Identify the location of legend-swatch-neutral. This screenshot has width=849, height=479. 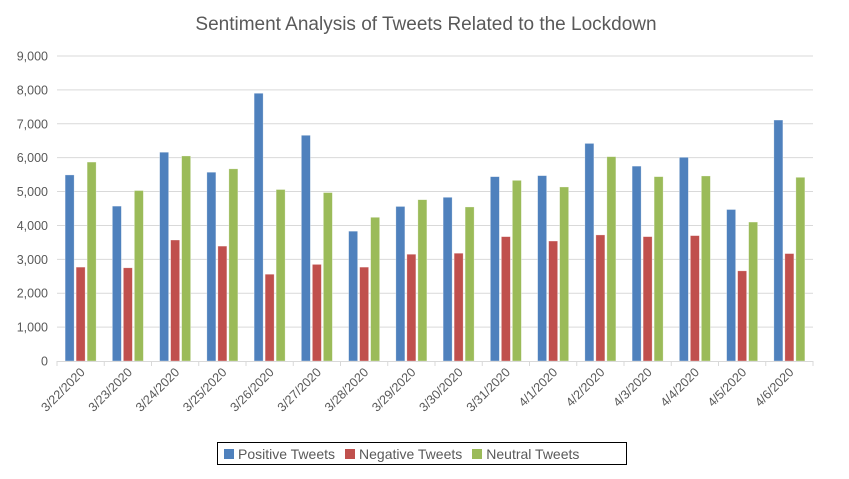
(477, 453).